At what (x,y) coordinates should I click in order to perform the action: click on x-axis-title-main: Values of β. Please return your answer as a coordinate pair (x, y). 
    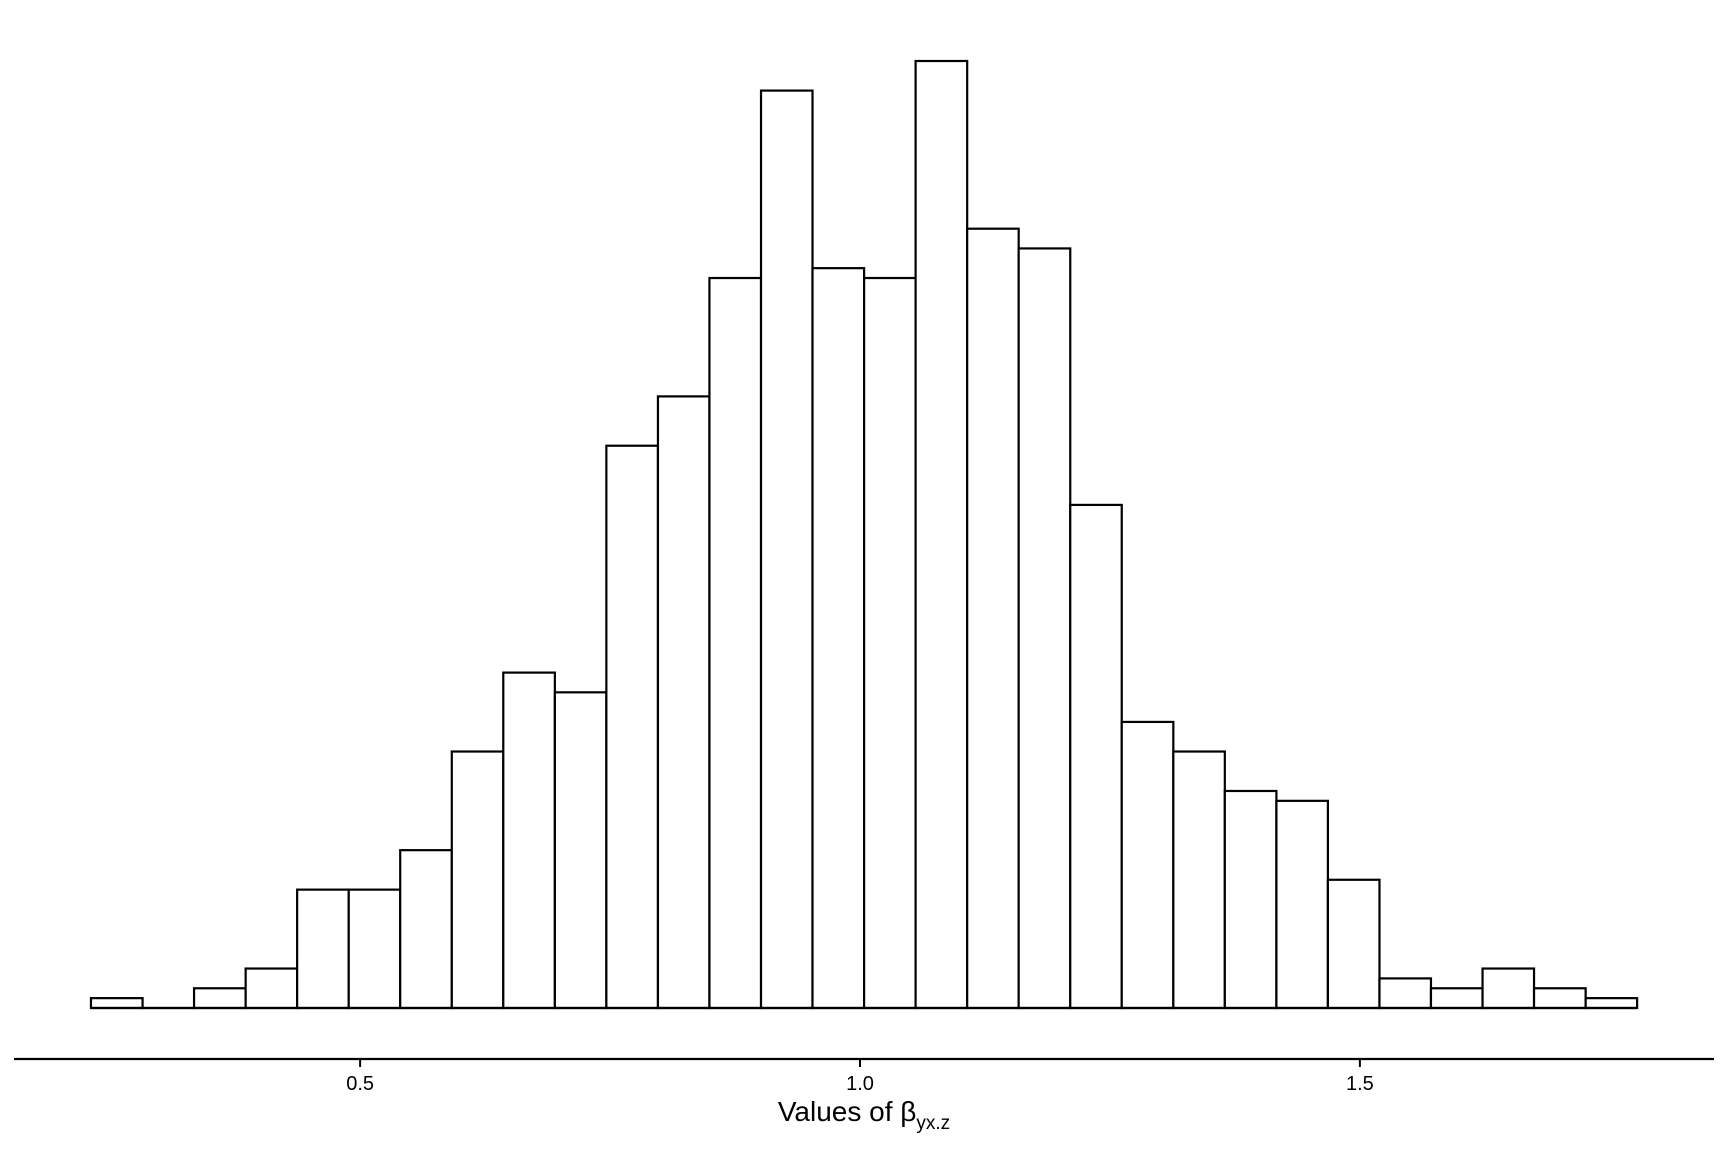
    Looking at the image, I should click on (847, 1111).